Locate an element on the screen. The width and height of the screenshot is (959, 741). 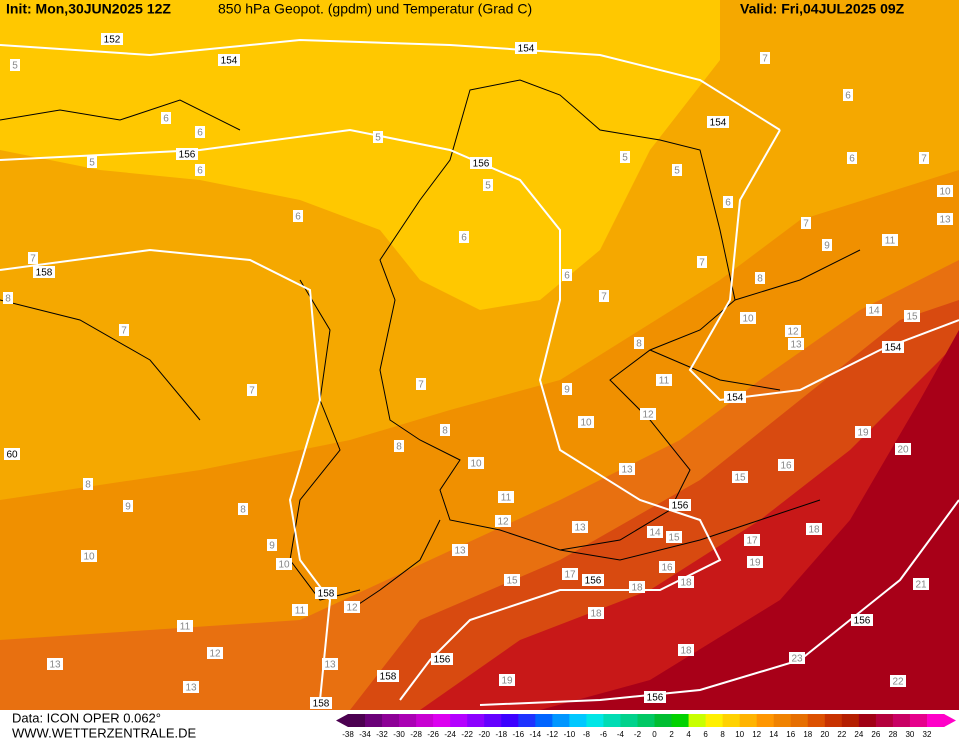
scale-label: 32 is located at coordinates (927, 734).